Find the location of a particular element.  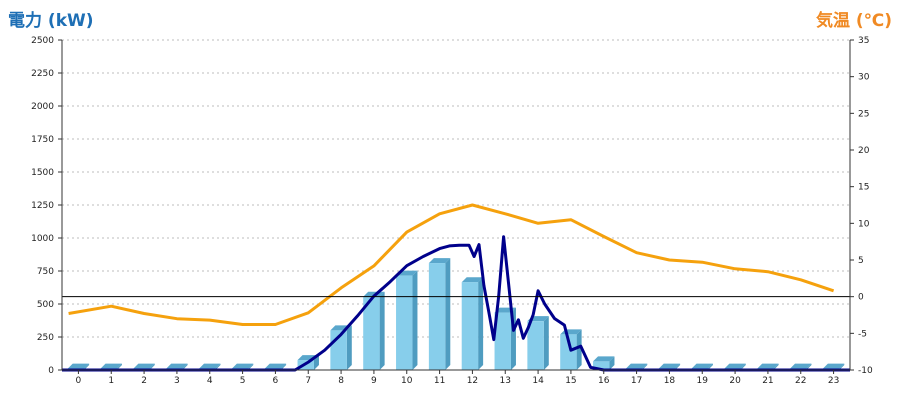

right-tick-label: 15 is located at coordinates (863, 188).